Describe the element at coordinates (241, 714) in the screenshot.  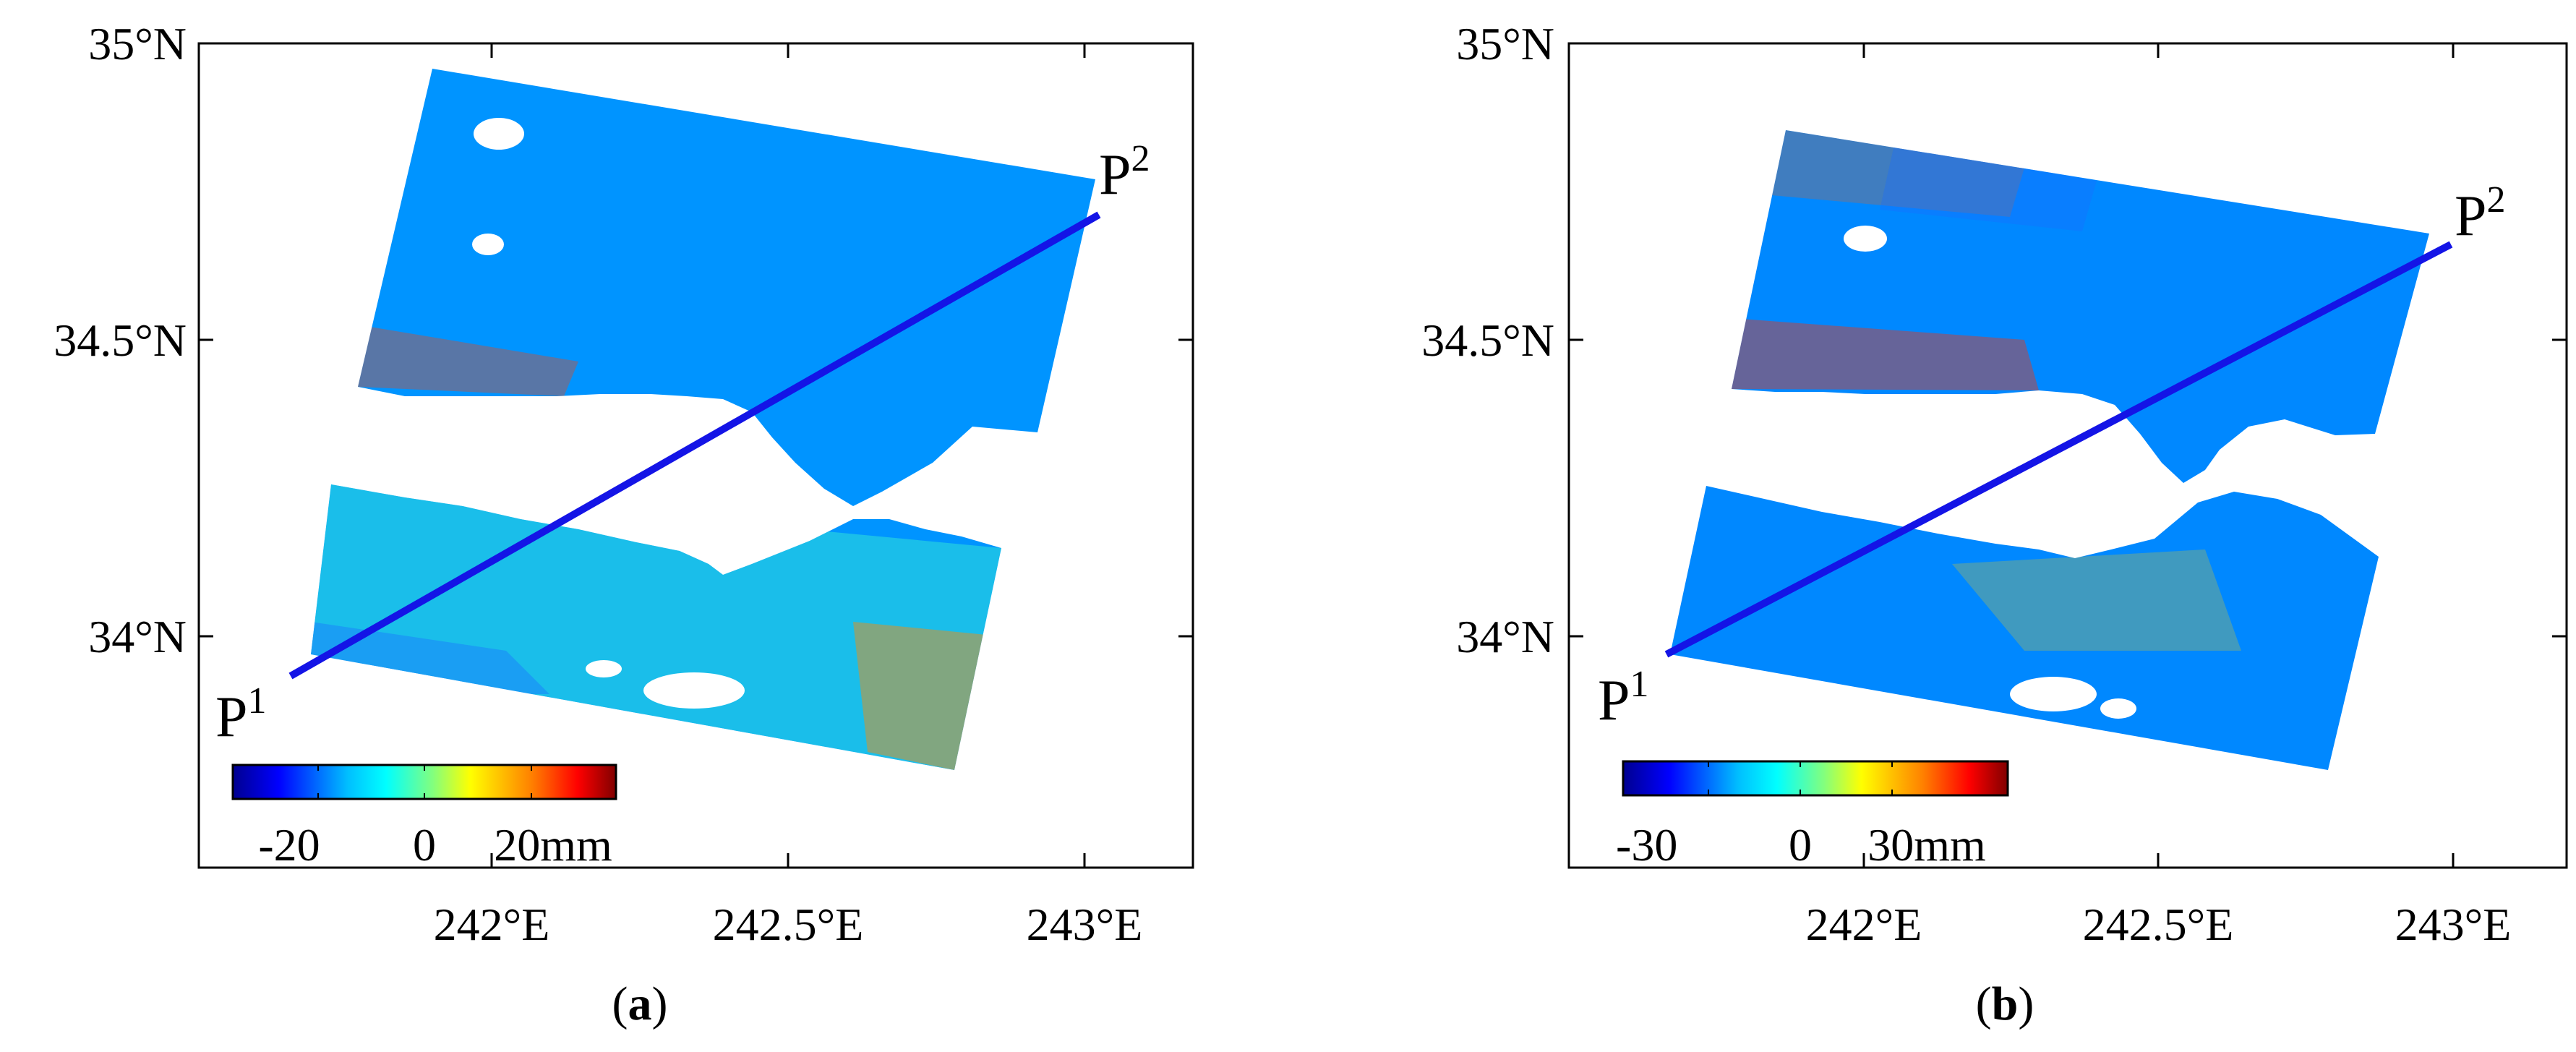
I see `profile-start-label-a: P1` at that location.